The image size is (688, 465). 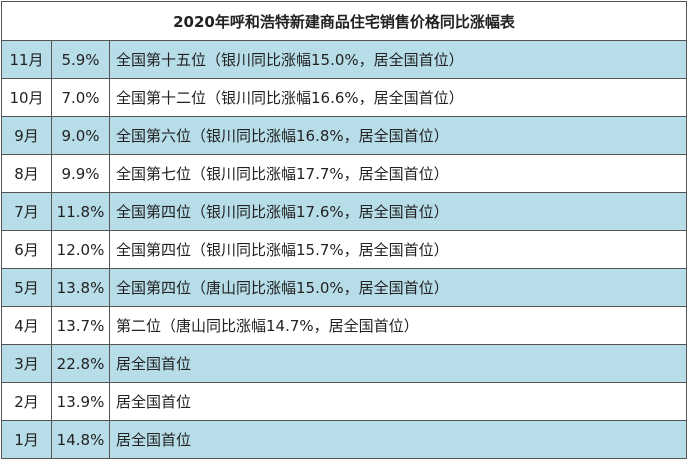 What do you see at coordinates (26, 363) in the screenshot?
I see `month-cell: 3月` at bounding box center [26, 363].